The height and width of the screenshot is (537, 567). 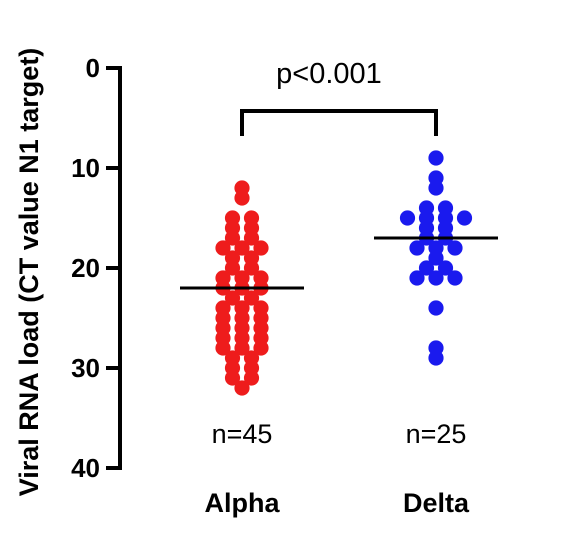 I want to click on x-category-label-0: Alpha, so click(x=242, y=503).